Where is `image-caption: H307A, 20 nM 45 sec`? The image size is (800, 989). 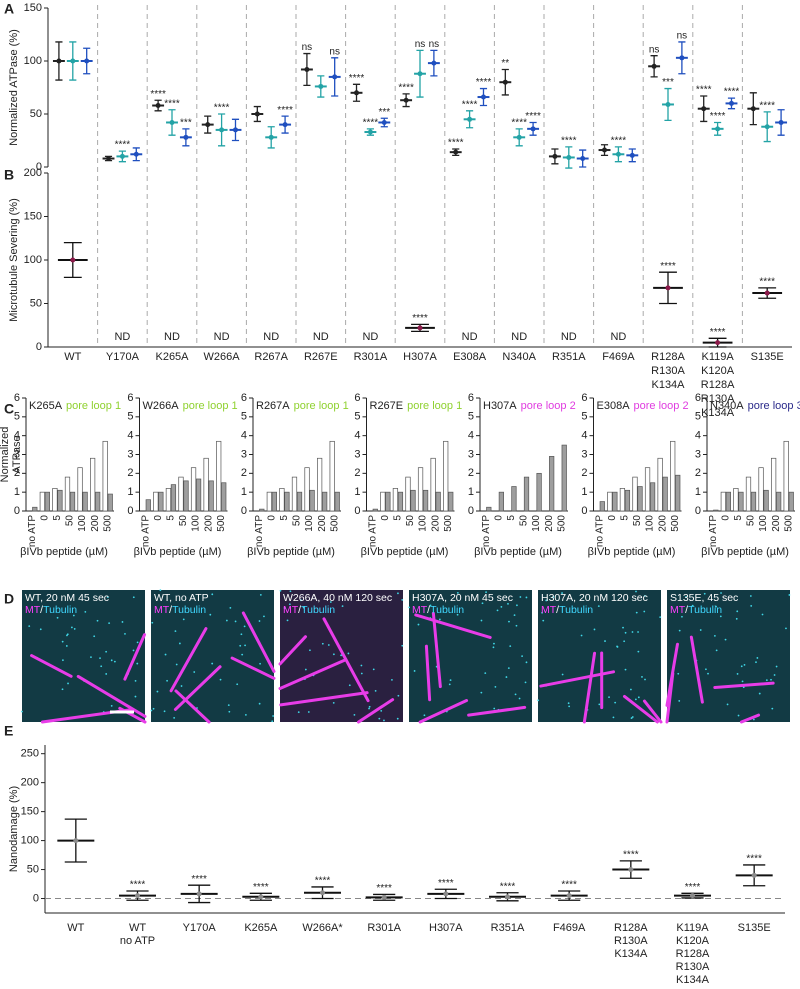
image-caption: H307A, 20 nM 45 sec is located at coordinates (462, 598).